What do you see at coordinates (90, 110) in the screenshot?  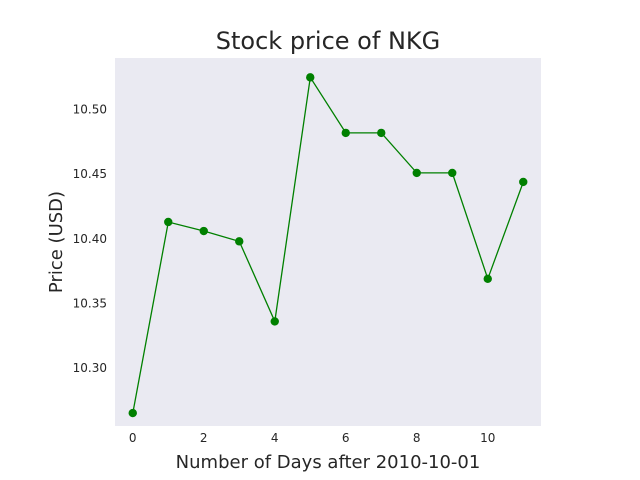 I see `y-tick-label: 10.50` at bounding box center [90, 110].